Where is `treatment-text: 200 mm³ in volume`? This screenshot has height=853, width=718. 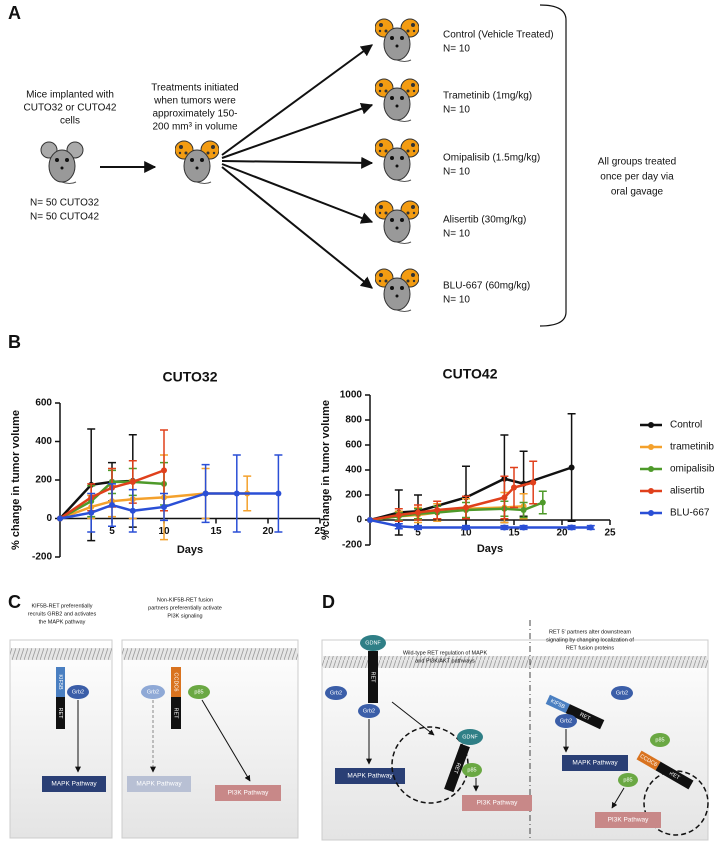 treatment-text: 200 mm³ in volume is located at coordinates (194, 127).